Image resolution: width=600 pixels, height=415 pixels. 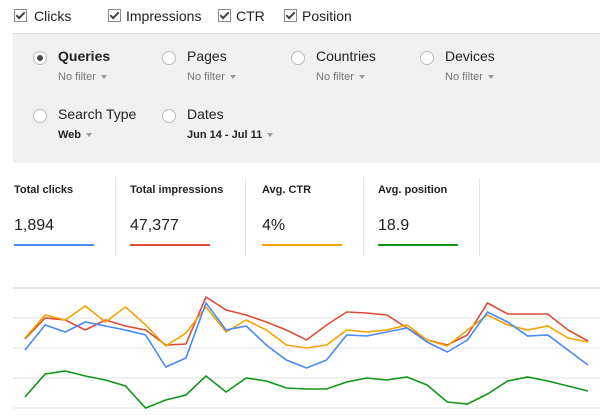 What do you see at coordinates (34, 225) in the screenshot?
I see `metric-value: 1,894` at bounding box center [34, 225].